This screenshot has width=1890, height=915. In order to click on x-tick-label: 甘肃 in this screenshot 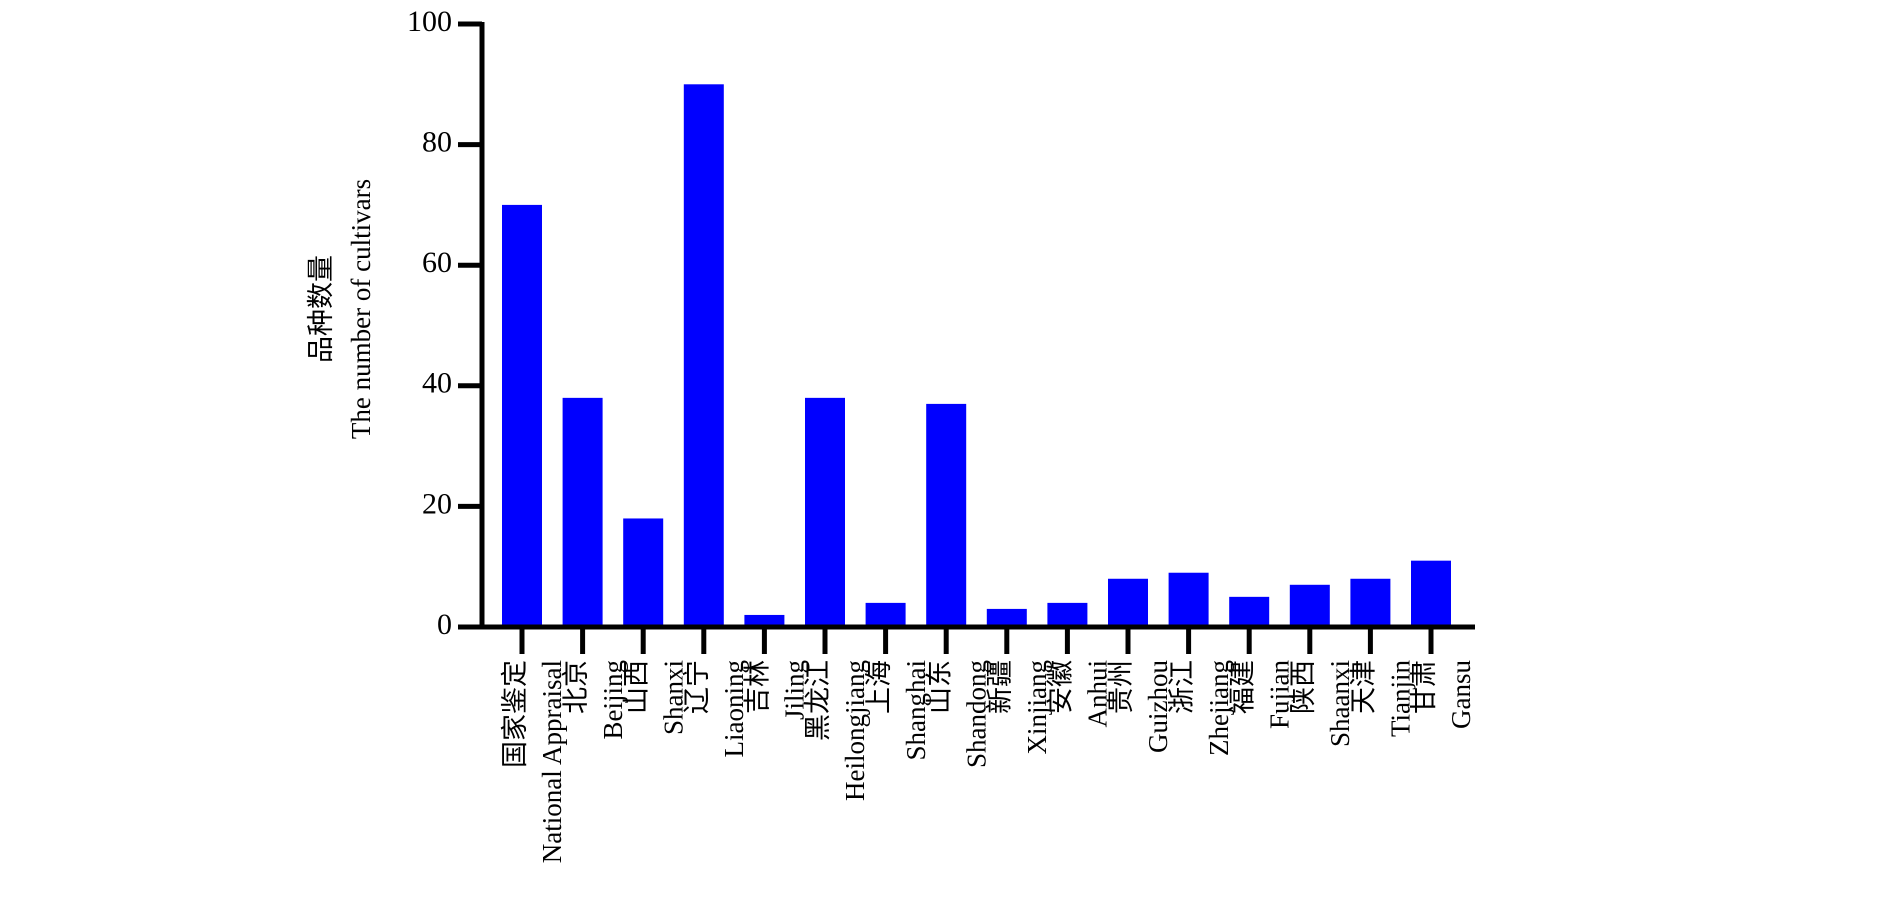, I will do `click(1424, 687)`.